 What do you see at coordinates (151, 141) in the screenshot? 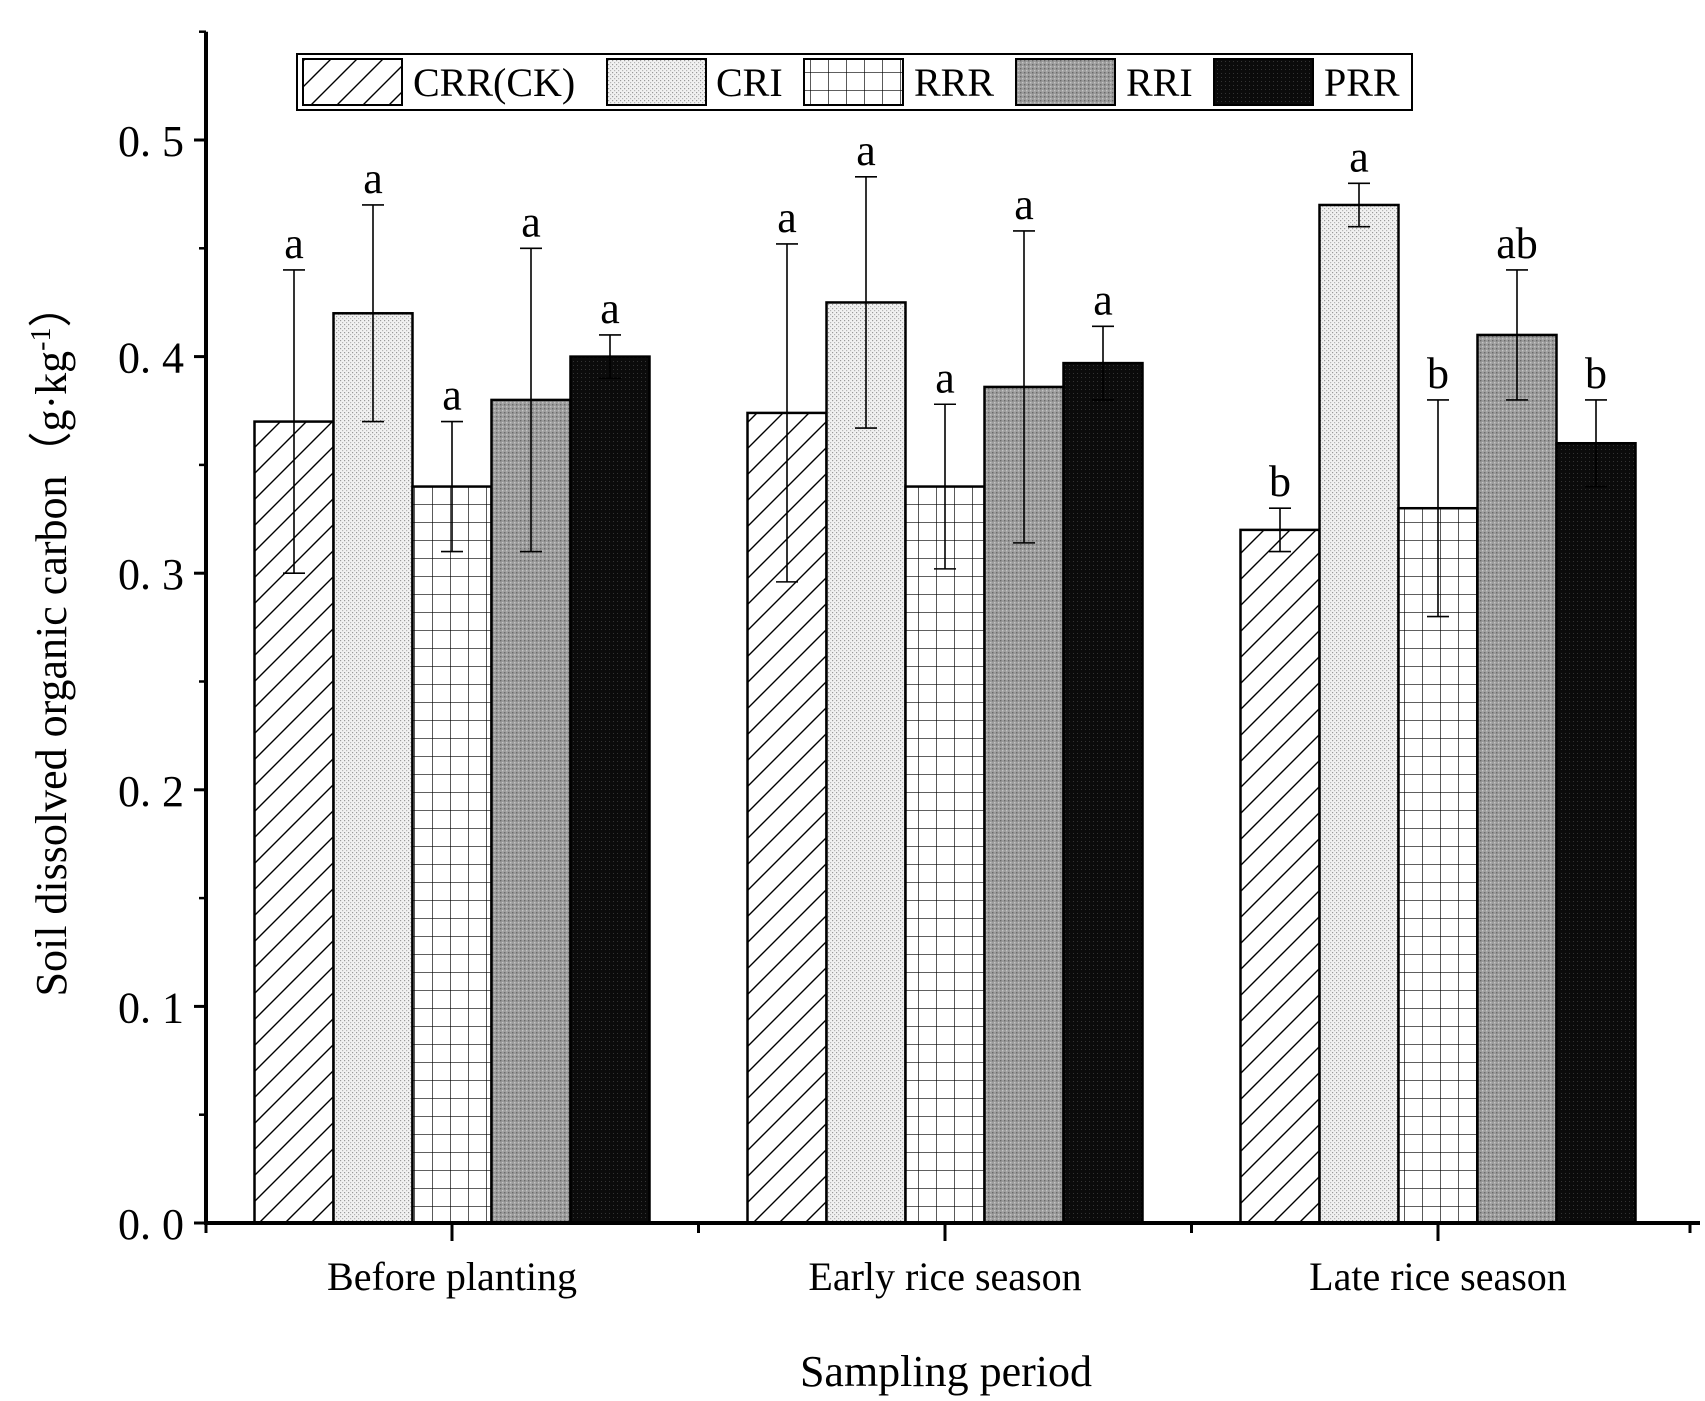
I see `y-tick-label: 0. 5` at bounding box center [151, 141].